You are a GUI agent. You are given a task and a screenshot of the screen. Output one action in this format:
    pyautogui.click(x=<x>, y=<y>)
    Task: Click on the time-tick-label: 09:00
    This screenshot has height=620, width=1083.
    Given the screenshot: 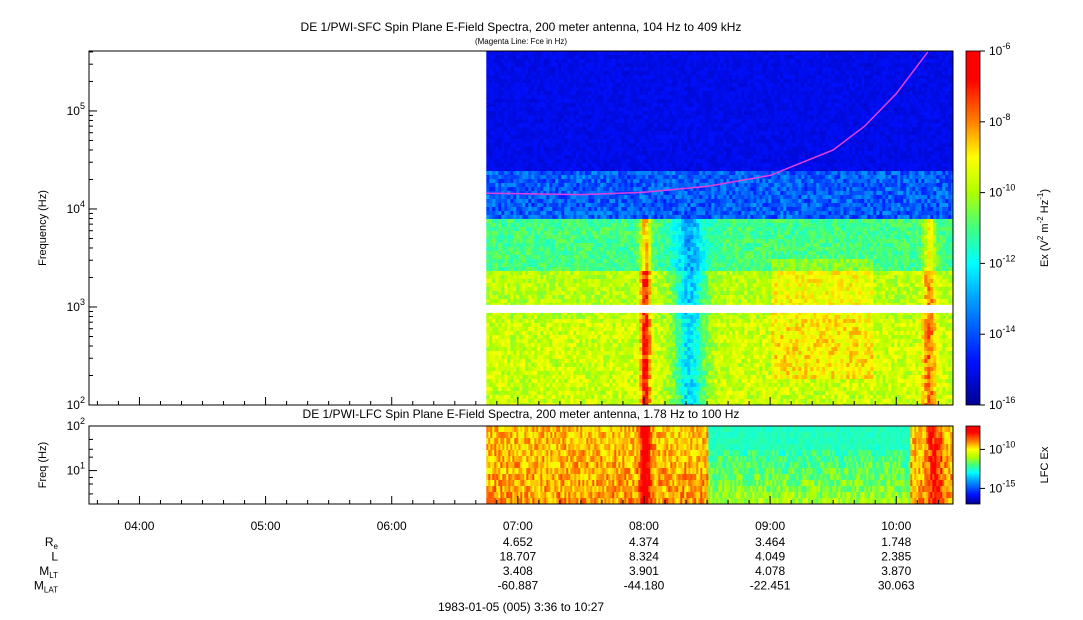 What is the action you would take?
    pyautogui.click(x=770, y=526)
    